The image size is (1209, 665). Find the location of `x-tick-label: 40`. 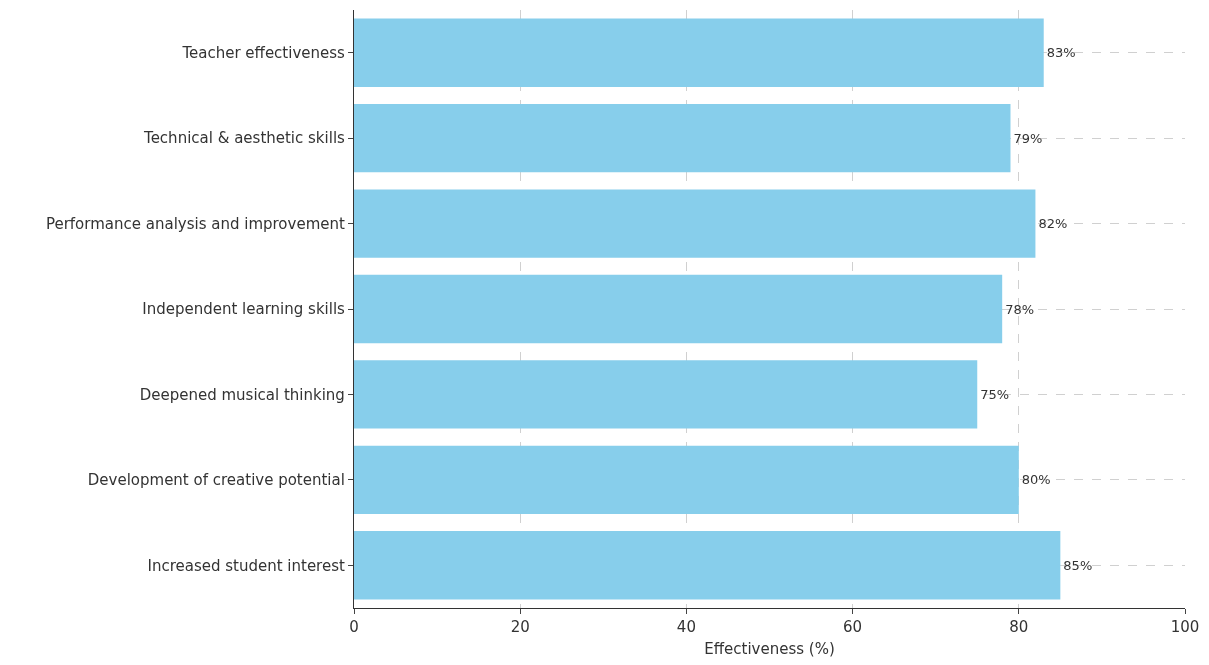

x-tick-label: 40 is located at coordinates (686, 627).